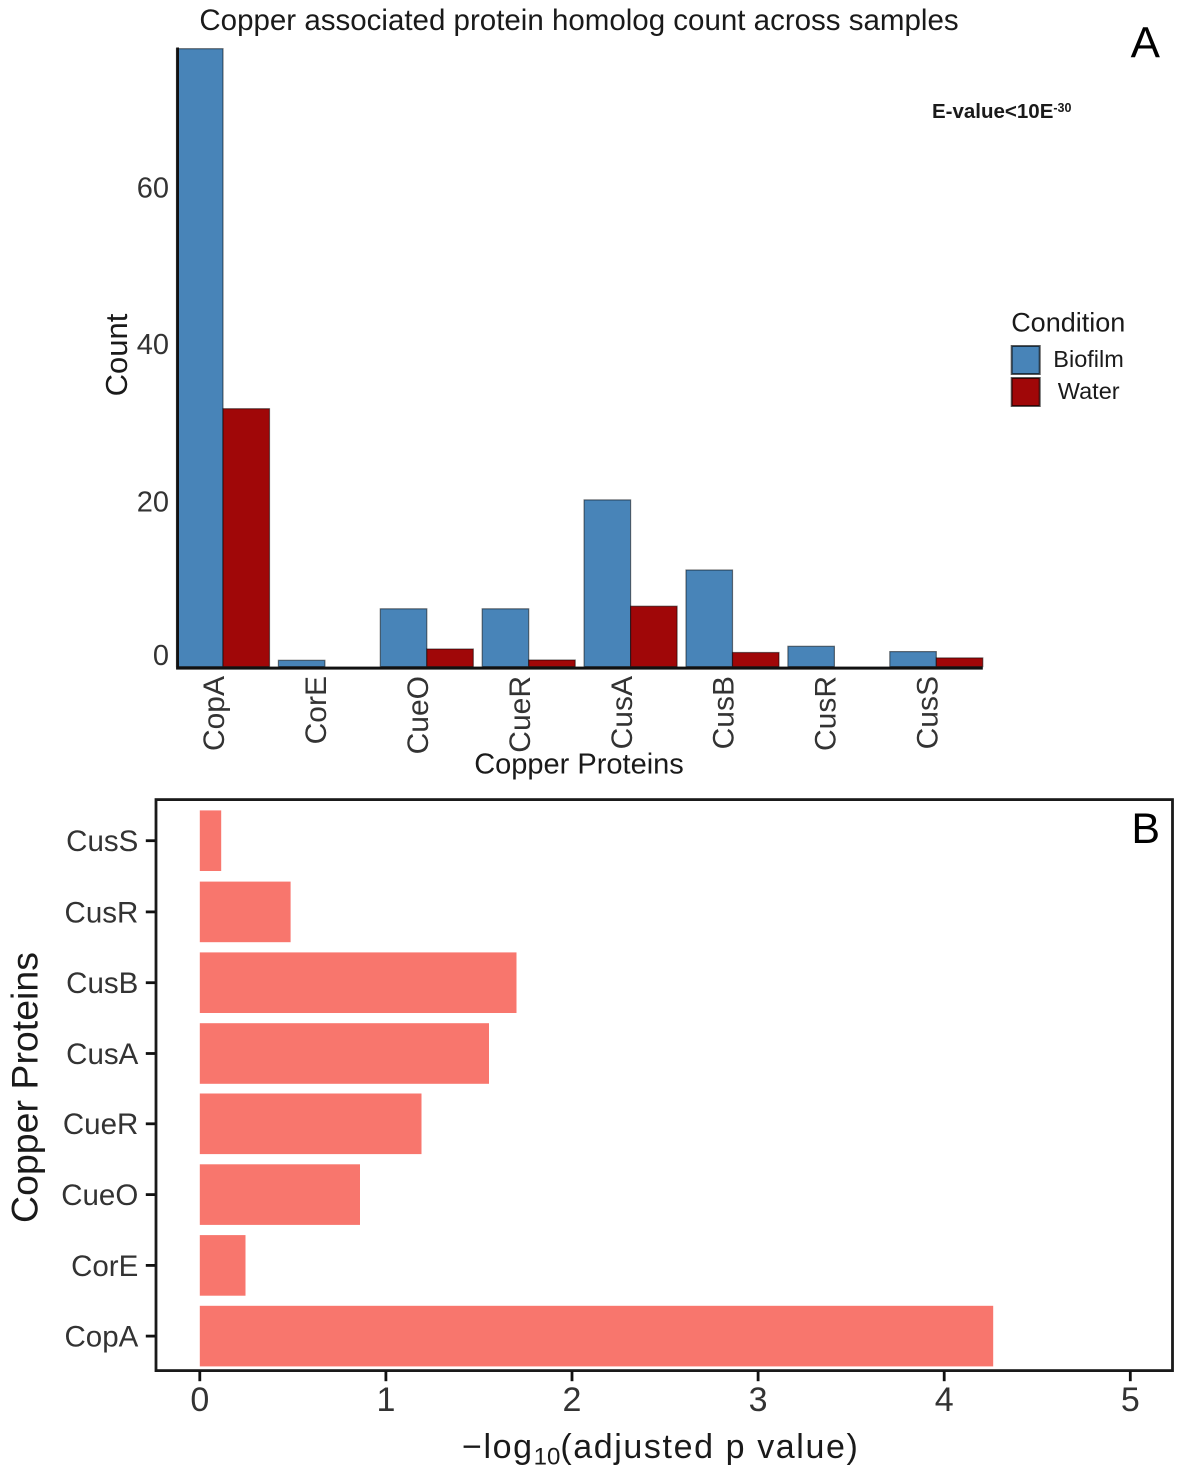 The image size is (1181, 1483). Describe the element at coordinates (153, 345) in the screenshot. I see `svg-text: 40` at that location.